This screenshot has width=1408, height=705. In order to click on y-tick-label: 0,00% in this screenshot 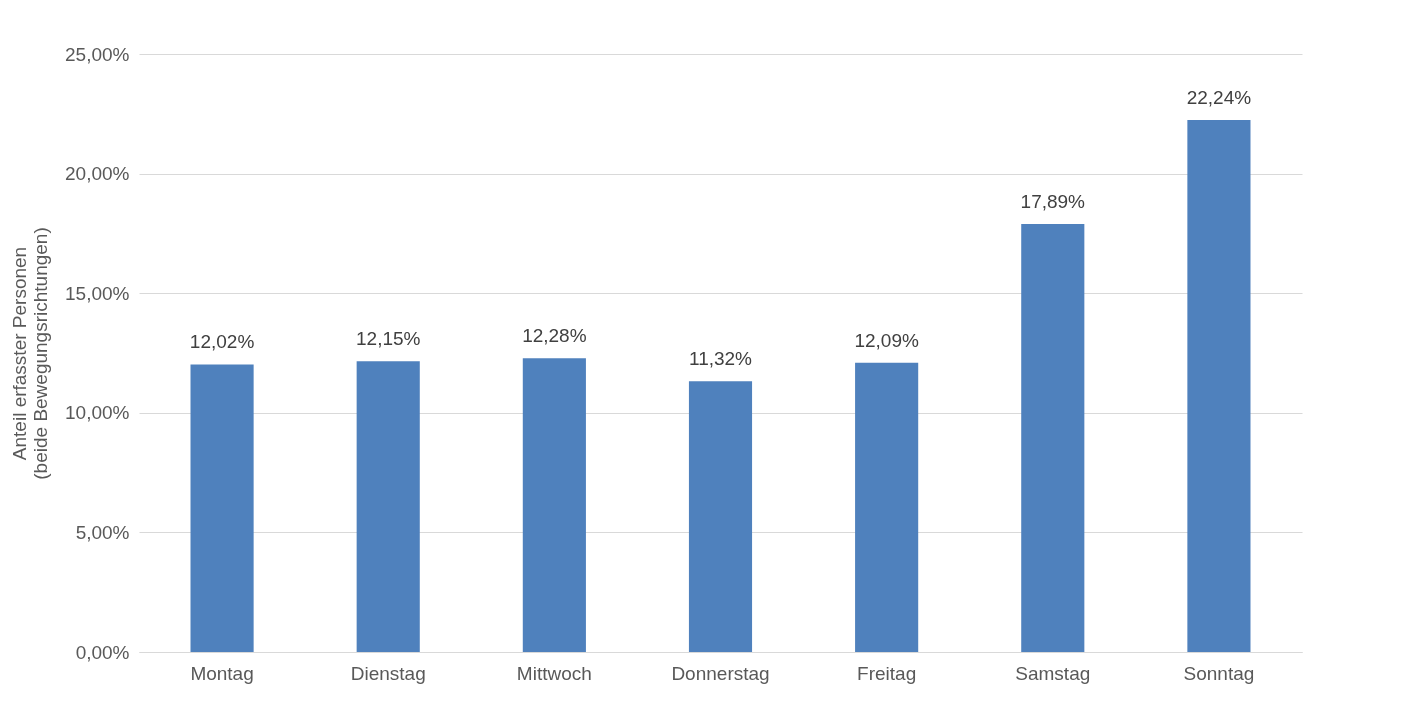, I will do `click(102, 652)`.